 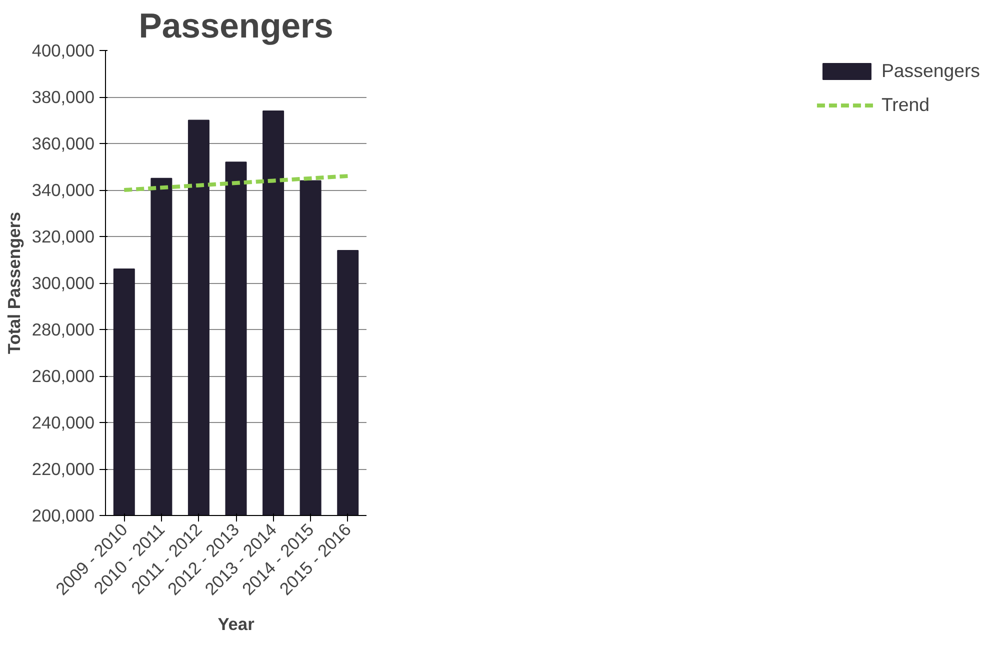 What do you see at coordinates (63, 236) in the screenshot?
I see `y-tick-label: 320,000` at bounding box center [63, 236].